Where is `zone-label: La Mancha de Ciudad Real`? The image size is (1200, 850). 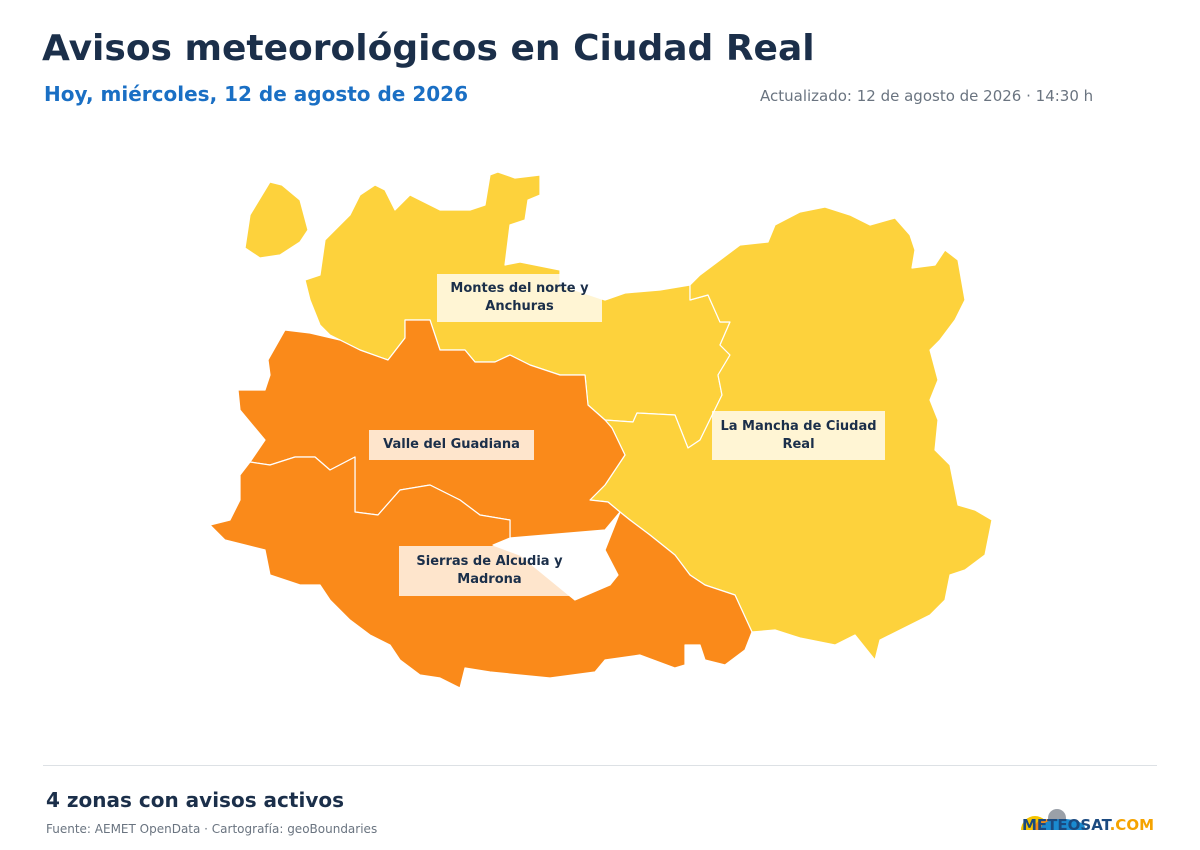
zone-label: La Mancha de Ciudad Real is located at coordinates (798, 435).